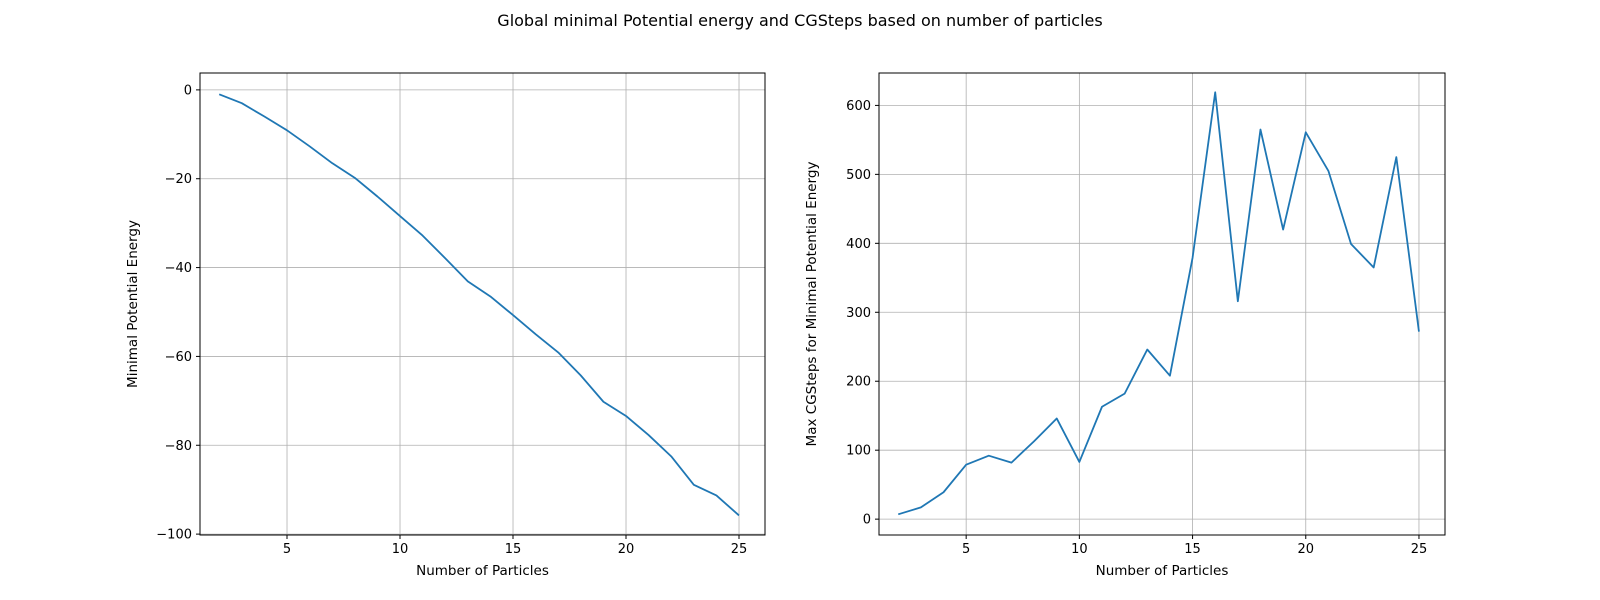 This screenshot has width=1600, height=600. I want to click on y-tick-label: −60, so click(178, 357).